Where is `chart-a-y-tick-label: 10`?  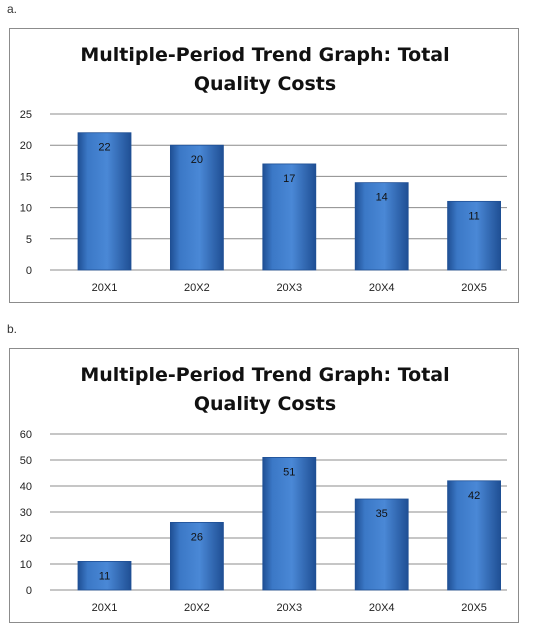
chart-a-y-tick-label: 10 is located at coordinates (26, 209).